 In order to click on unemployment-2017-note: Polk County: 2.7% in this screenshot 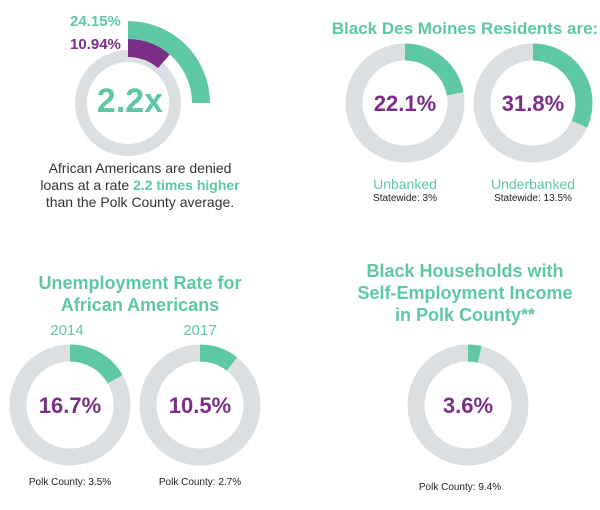, I will do `click(200, 482)`.